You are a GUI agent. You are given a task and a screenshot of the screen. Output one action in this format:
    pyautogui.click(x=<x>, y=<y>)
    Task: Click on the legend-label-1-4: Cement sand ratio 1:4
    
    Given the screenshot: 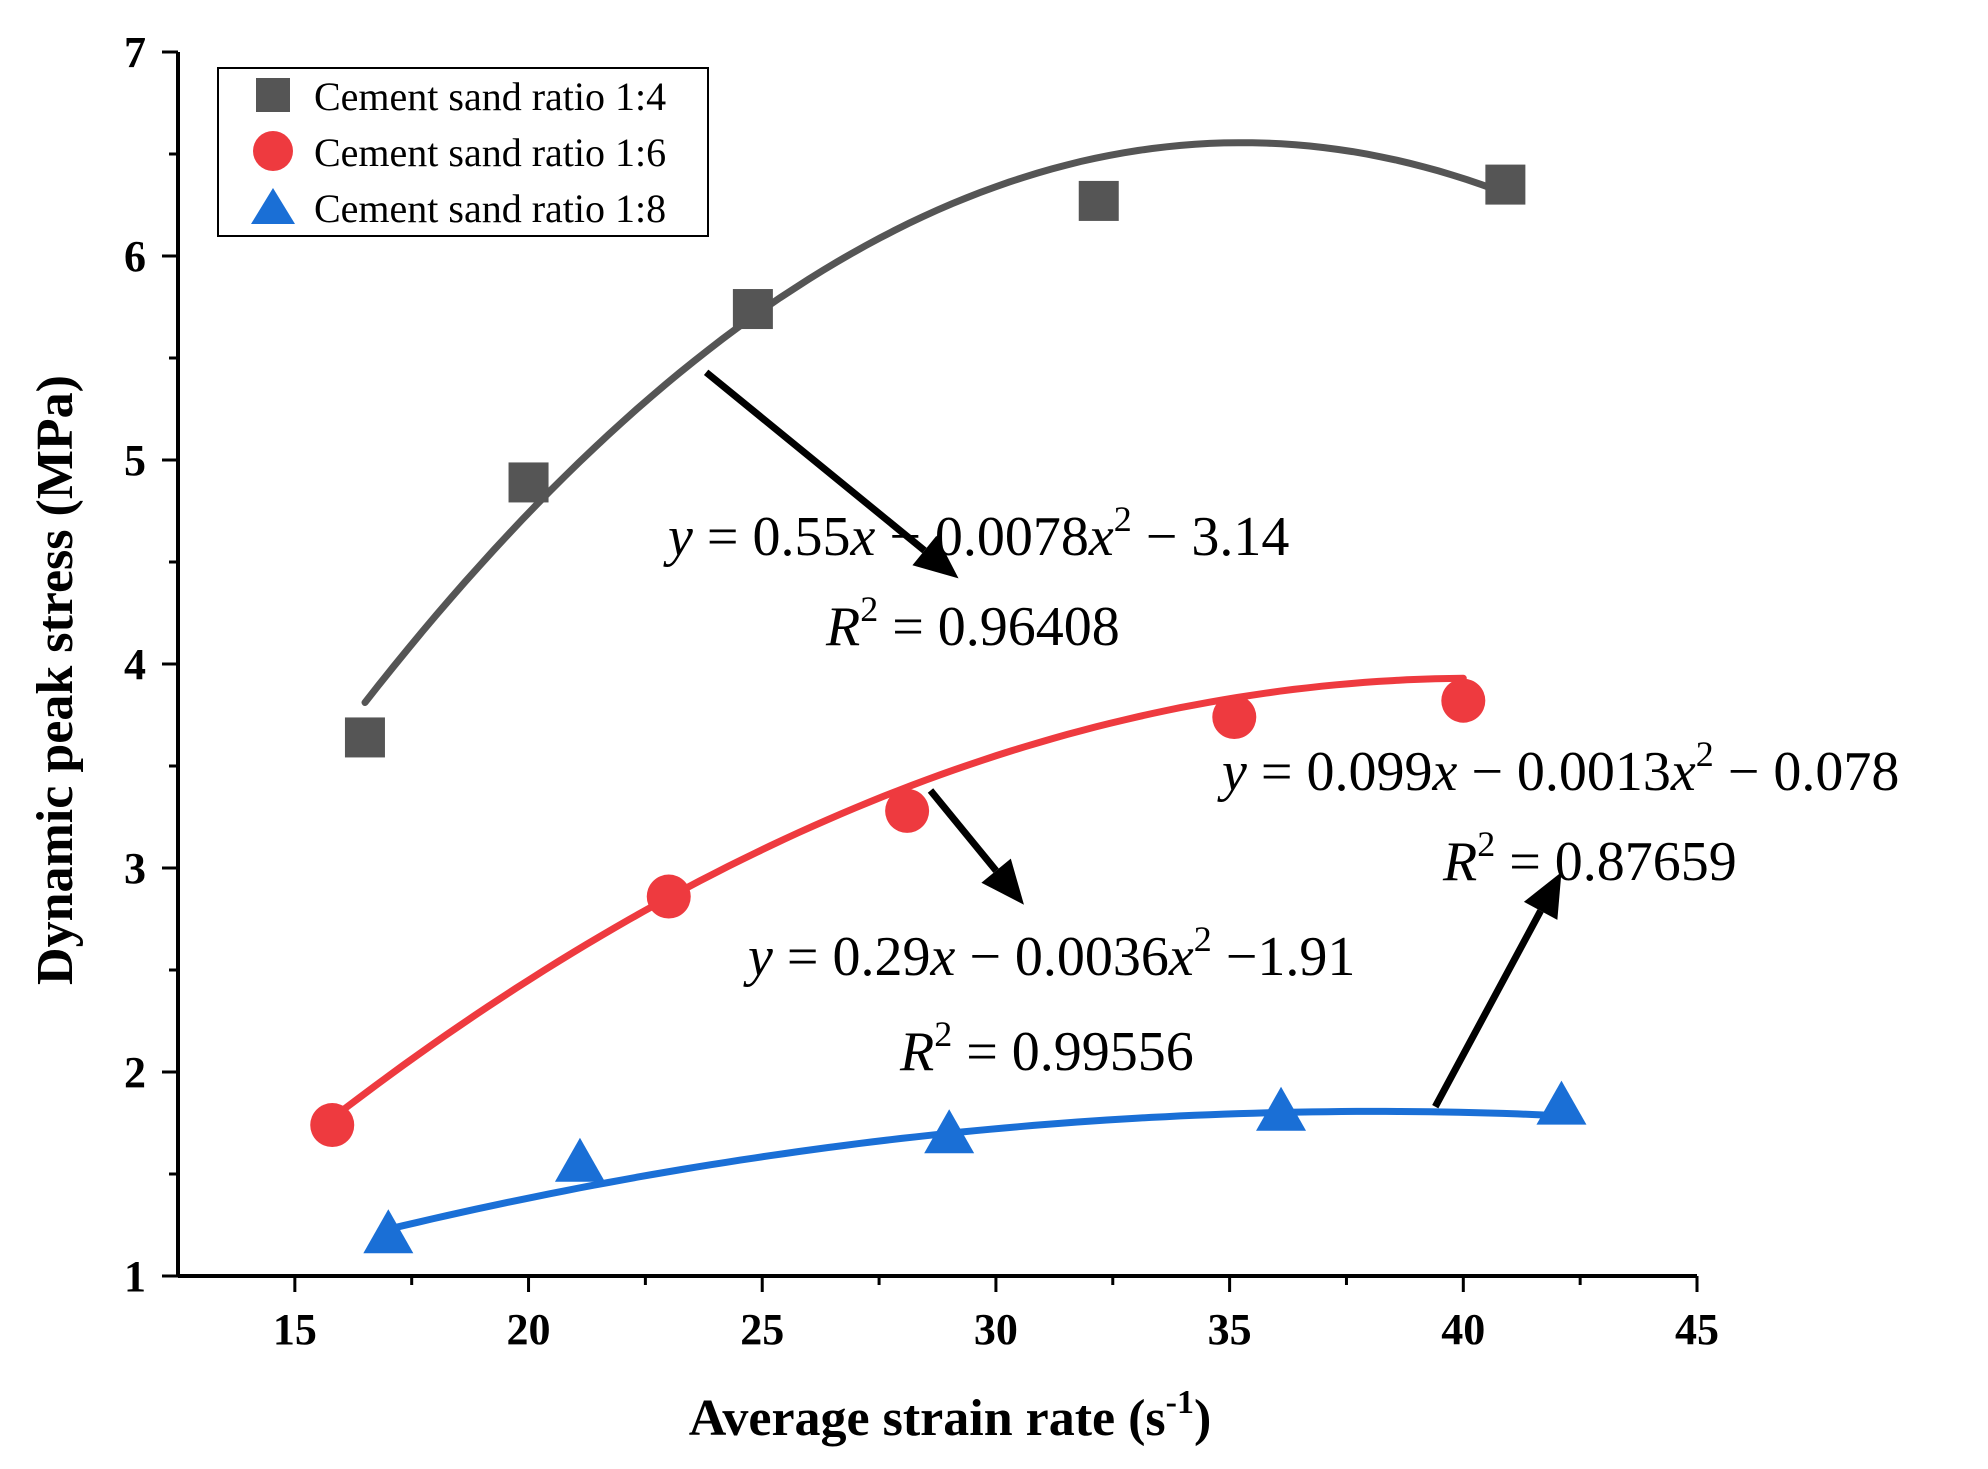 What is the action you would take?
    pyautogui.click(x=490, y=96)
    